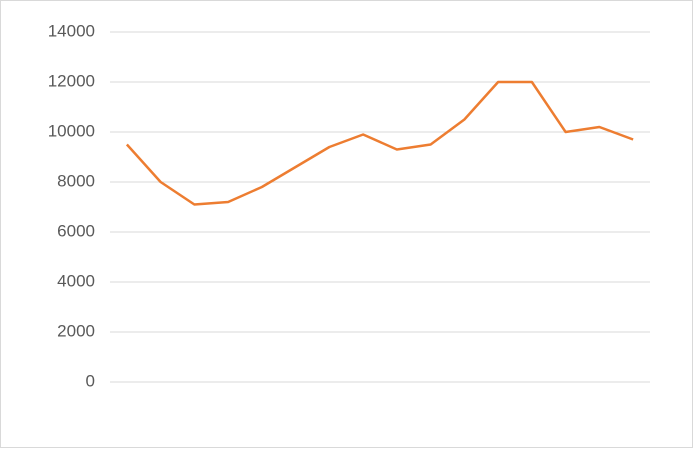  What do you see at coordinates (76, 180) in the screenshot?
I see `y-tick-label: 8000` at bounding box center [76, 180].